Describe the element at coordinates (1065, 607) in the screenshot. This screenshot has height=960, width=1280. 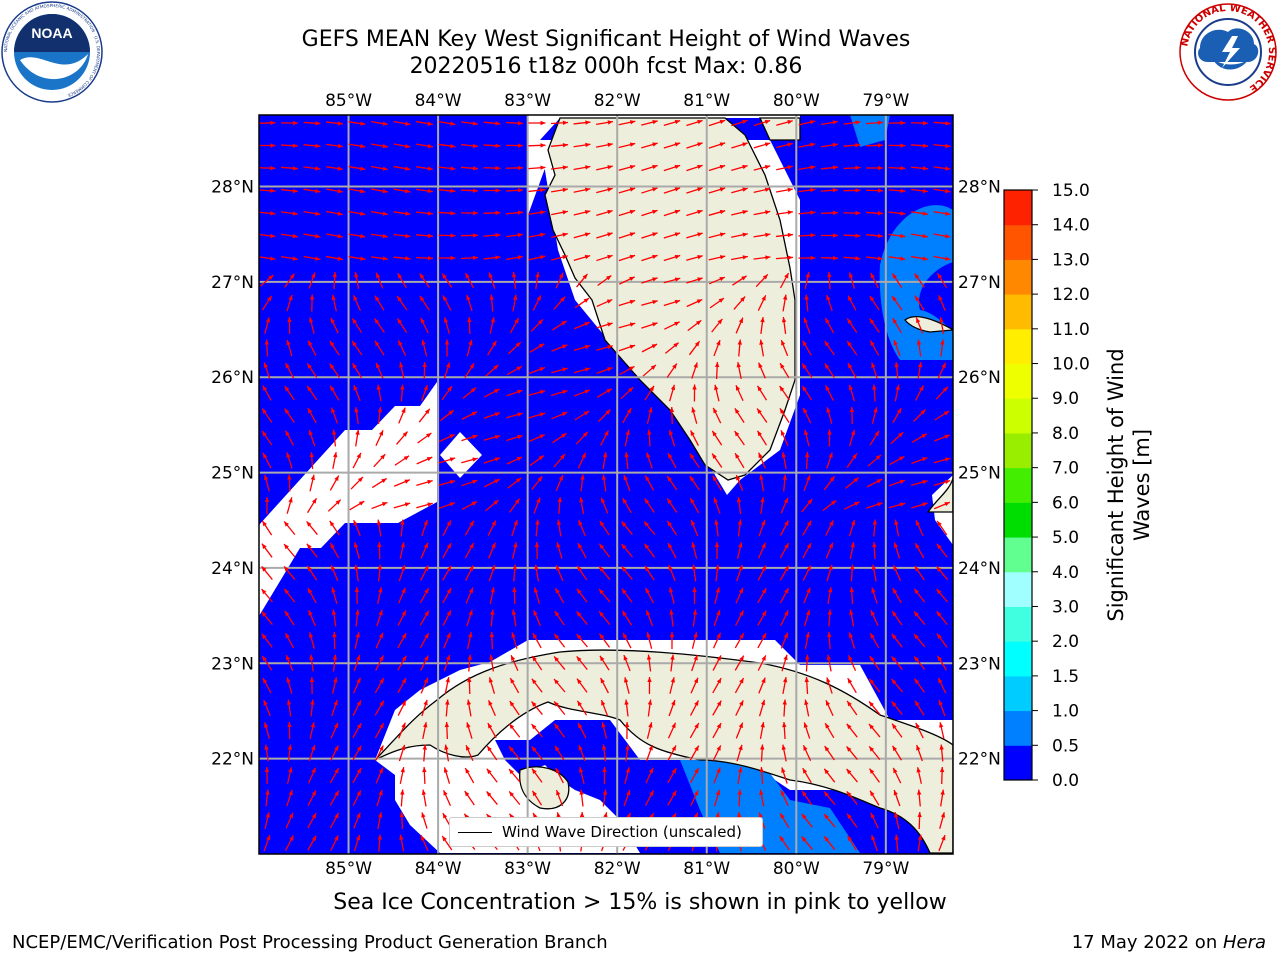
I see `colorbar-tick-label: 3.0` at that location.